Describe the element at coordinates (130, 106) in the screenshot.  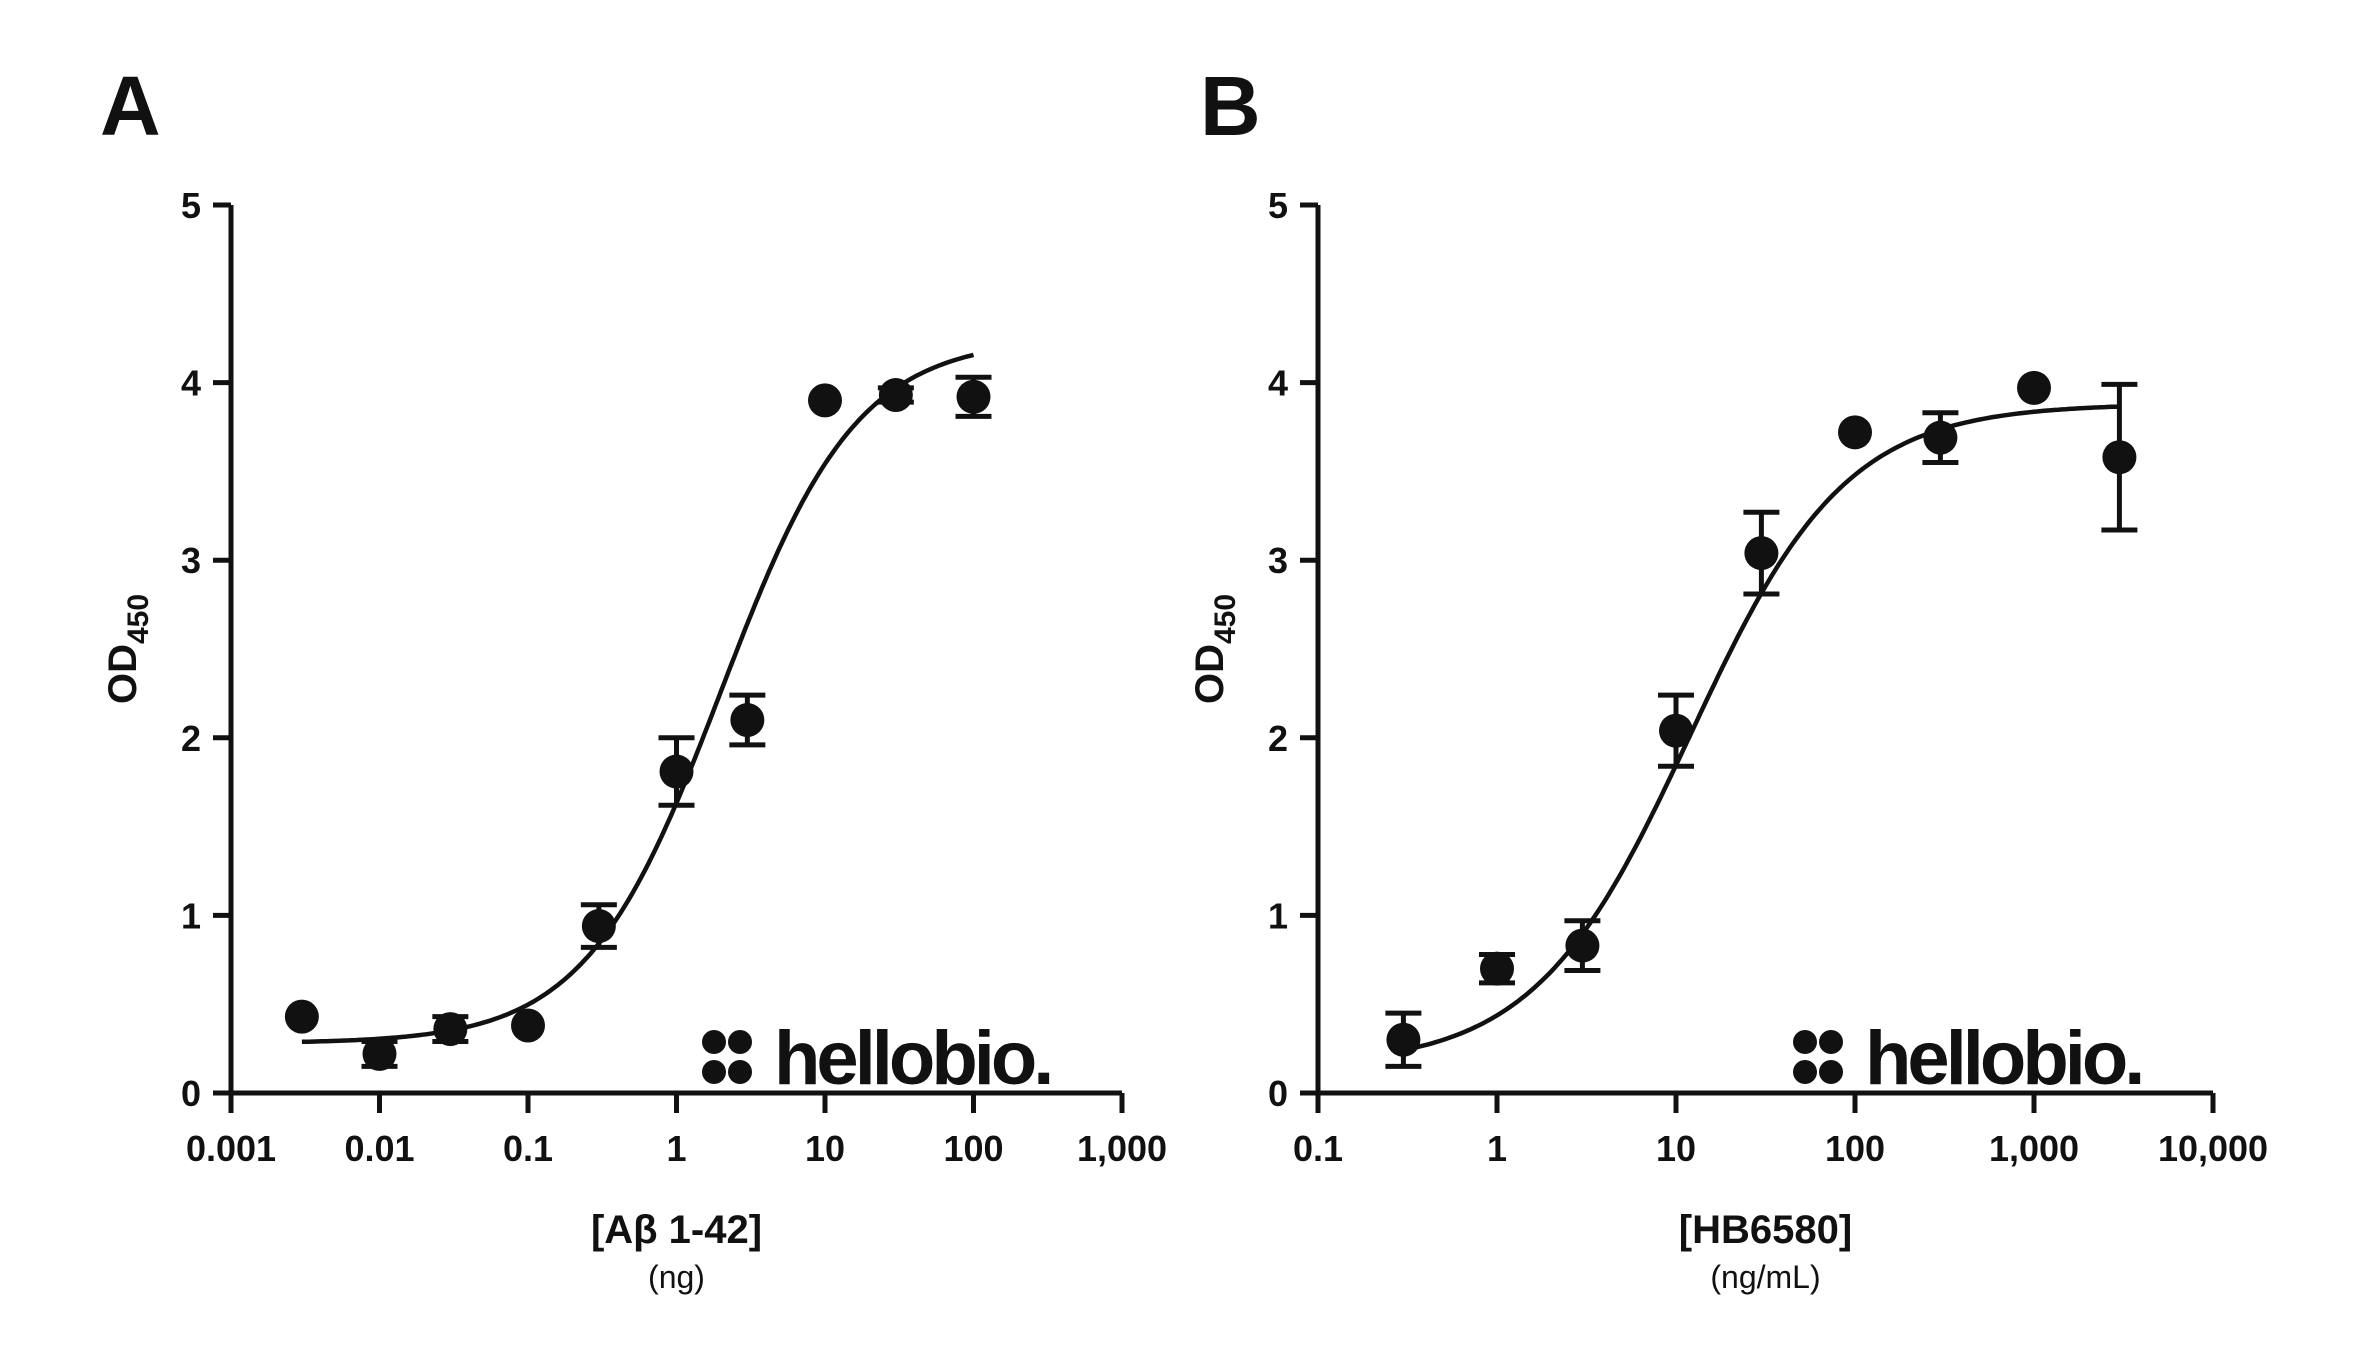
I see `panel-label: A` at that location.